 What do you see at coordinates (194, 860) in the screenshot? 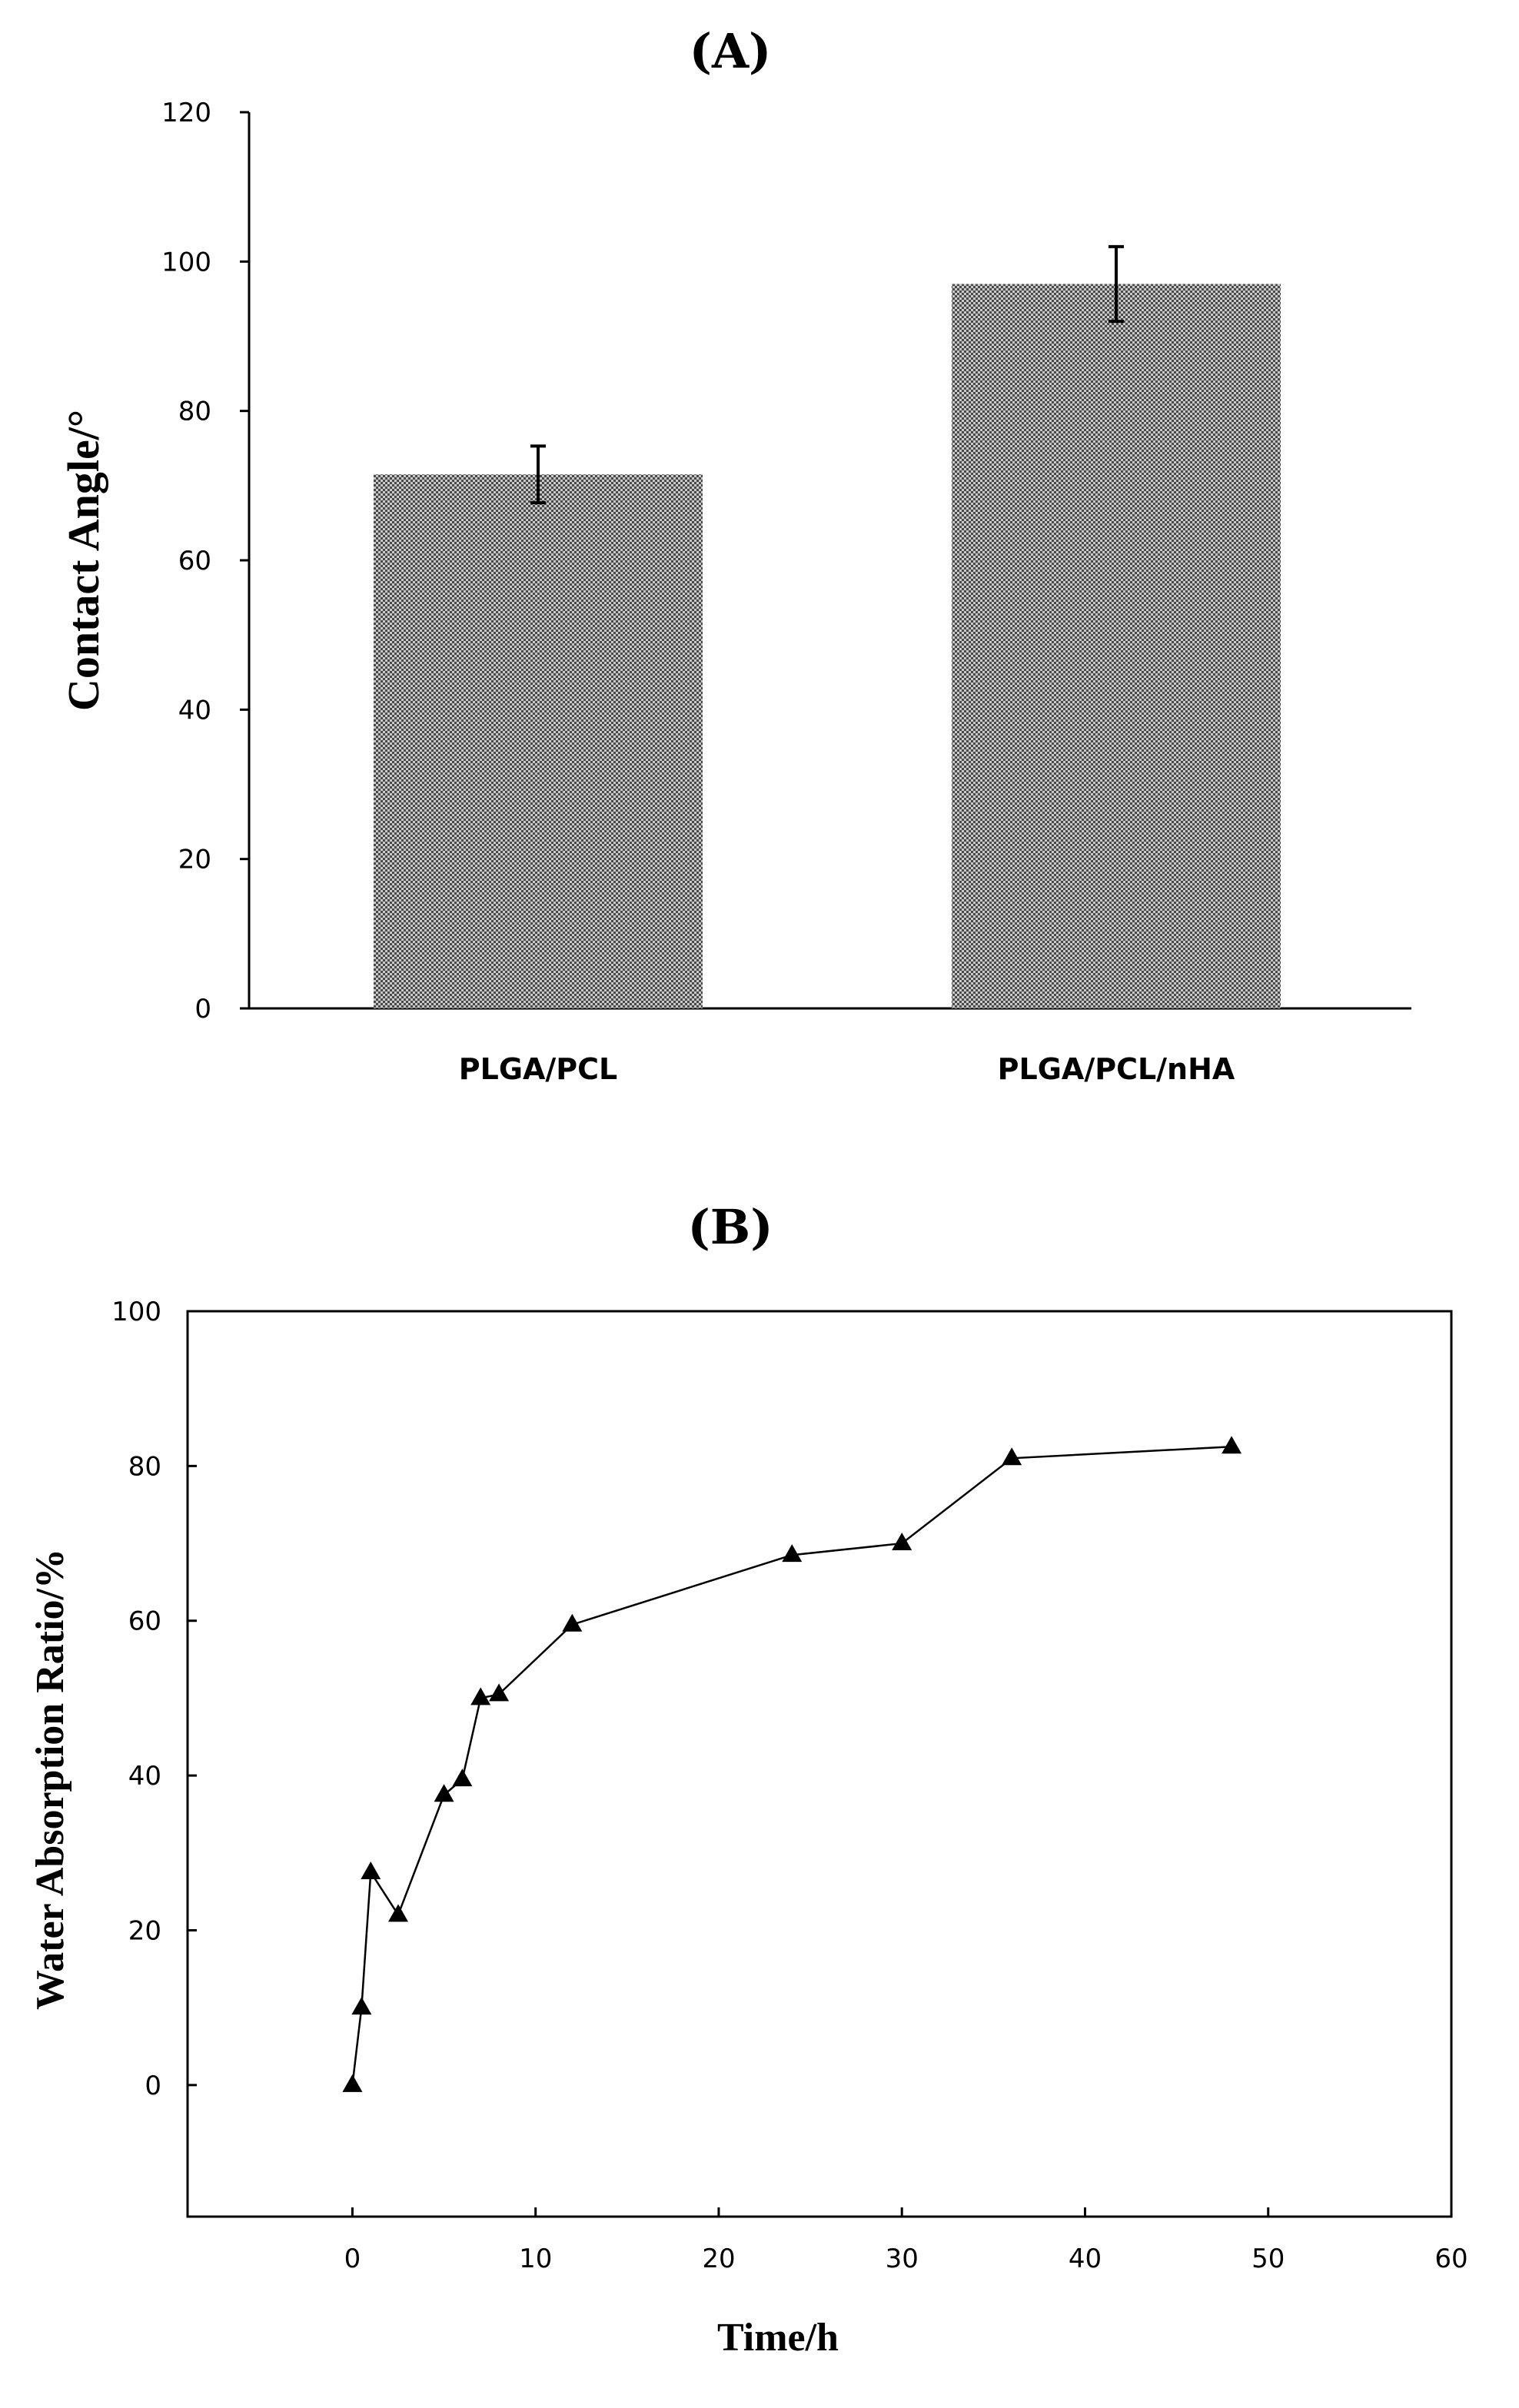
I see `panel-a-y-tick-label: 20` at bounding box center [194, 860].